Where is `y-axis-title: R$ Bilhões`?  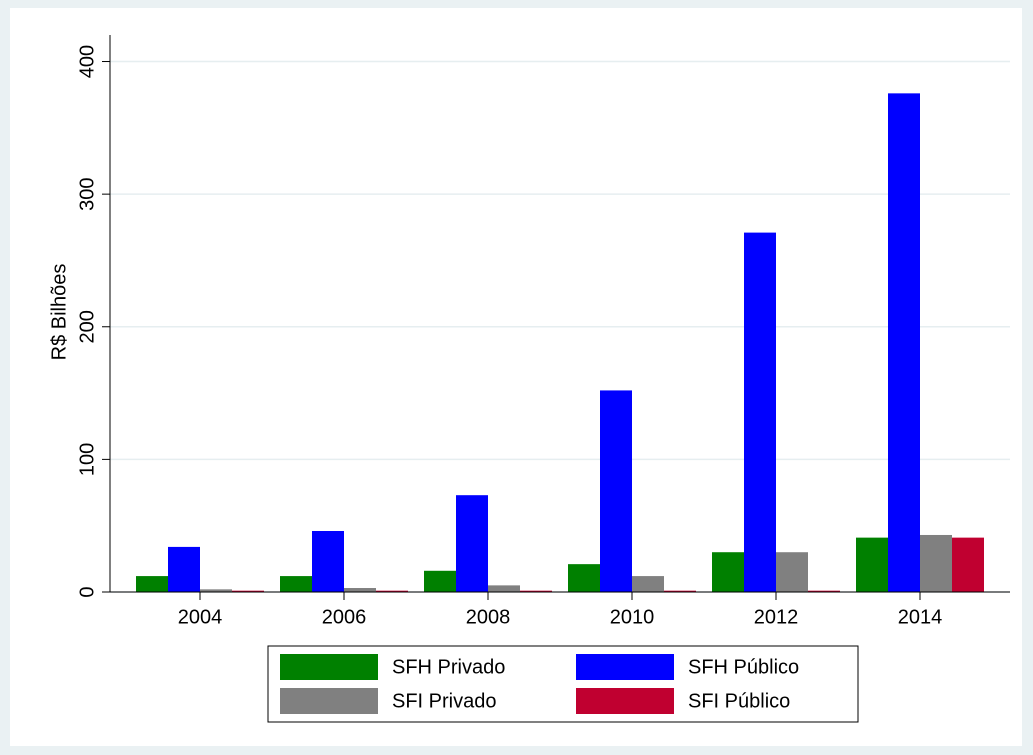 y-axis-title: R$ Bilhões is located at coordinates (59, 312).